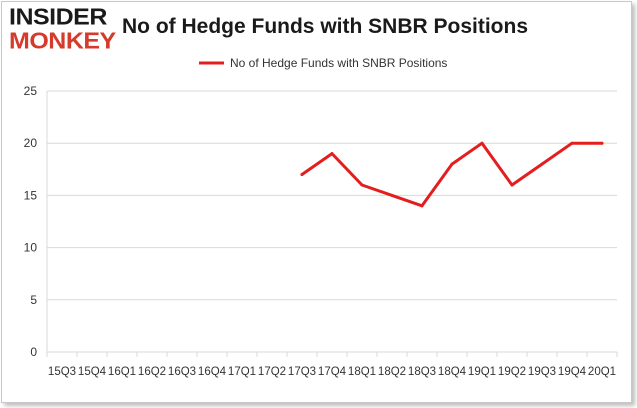 The width and height of the screenshot is (637, 408). Describe the element at coordinates (62, 41) in the screenshot. I see `logo-text-monkey: MONKEY` at that location.